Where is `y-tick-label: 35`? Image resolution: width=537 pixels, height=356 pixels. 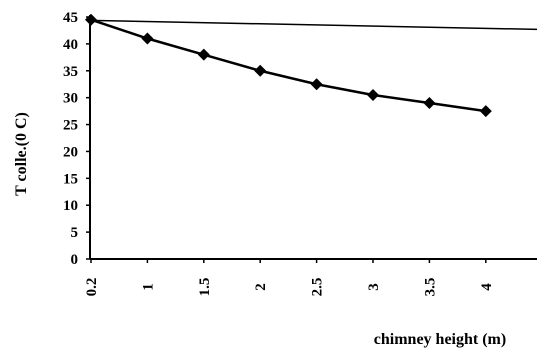
y-tick-label: 35 is located at coordinates (70, 72).